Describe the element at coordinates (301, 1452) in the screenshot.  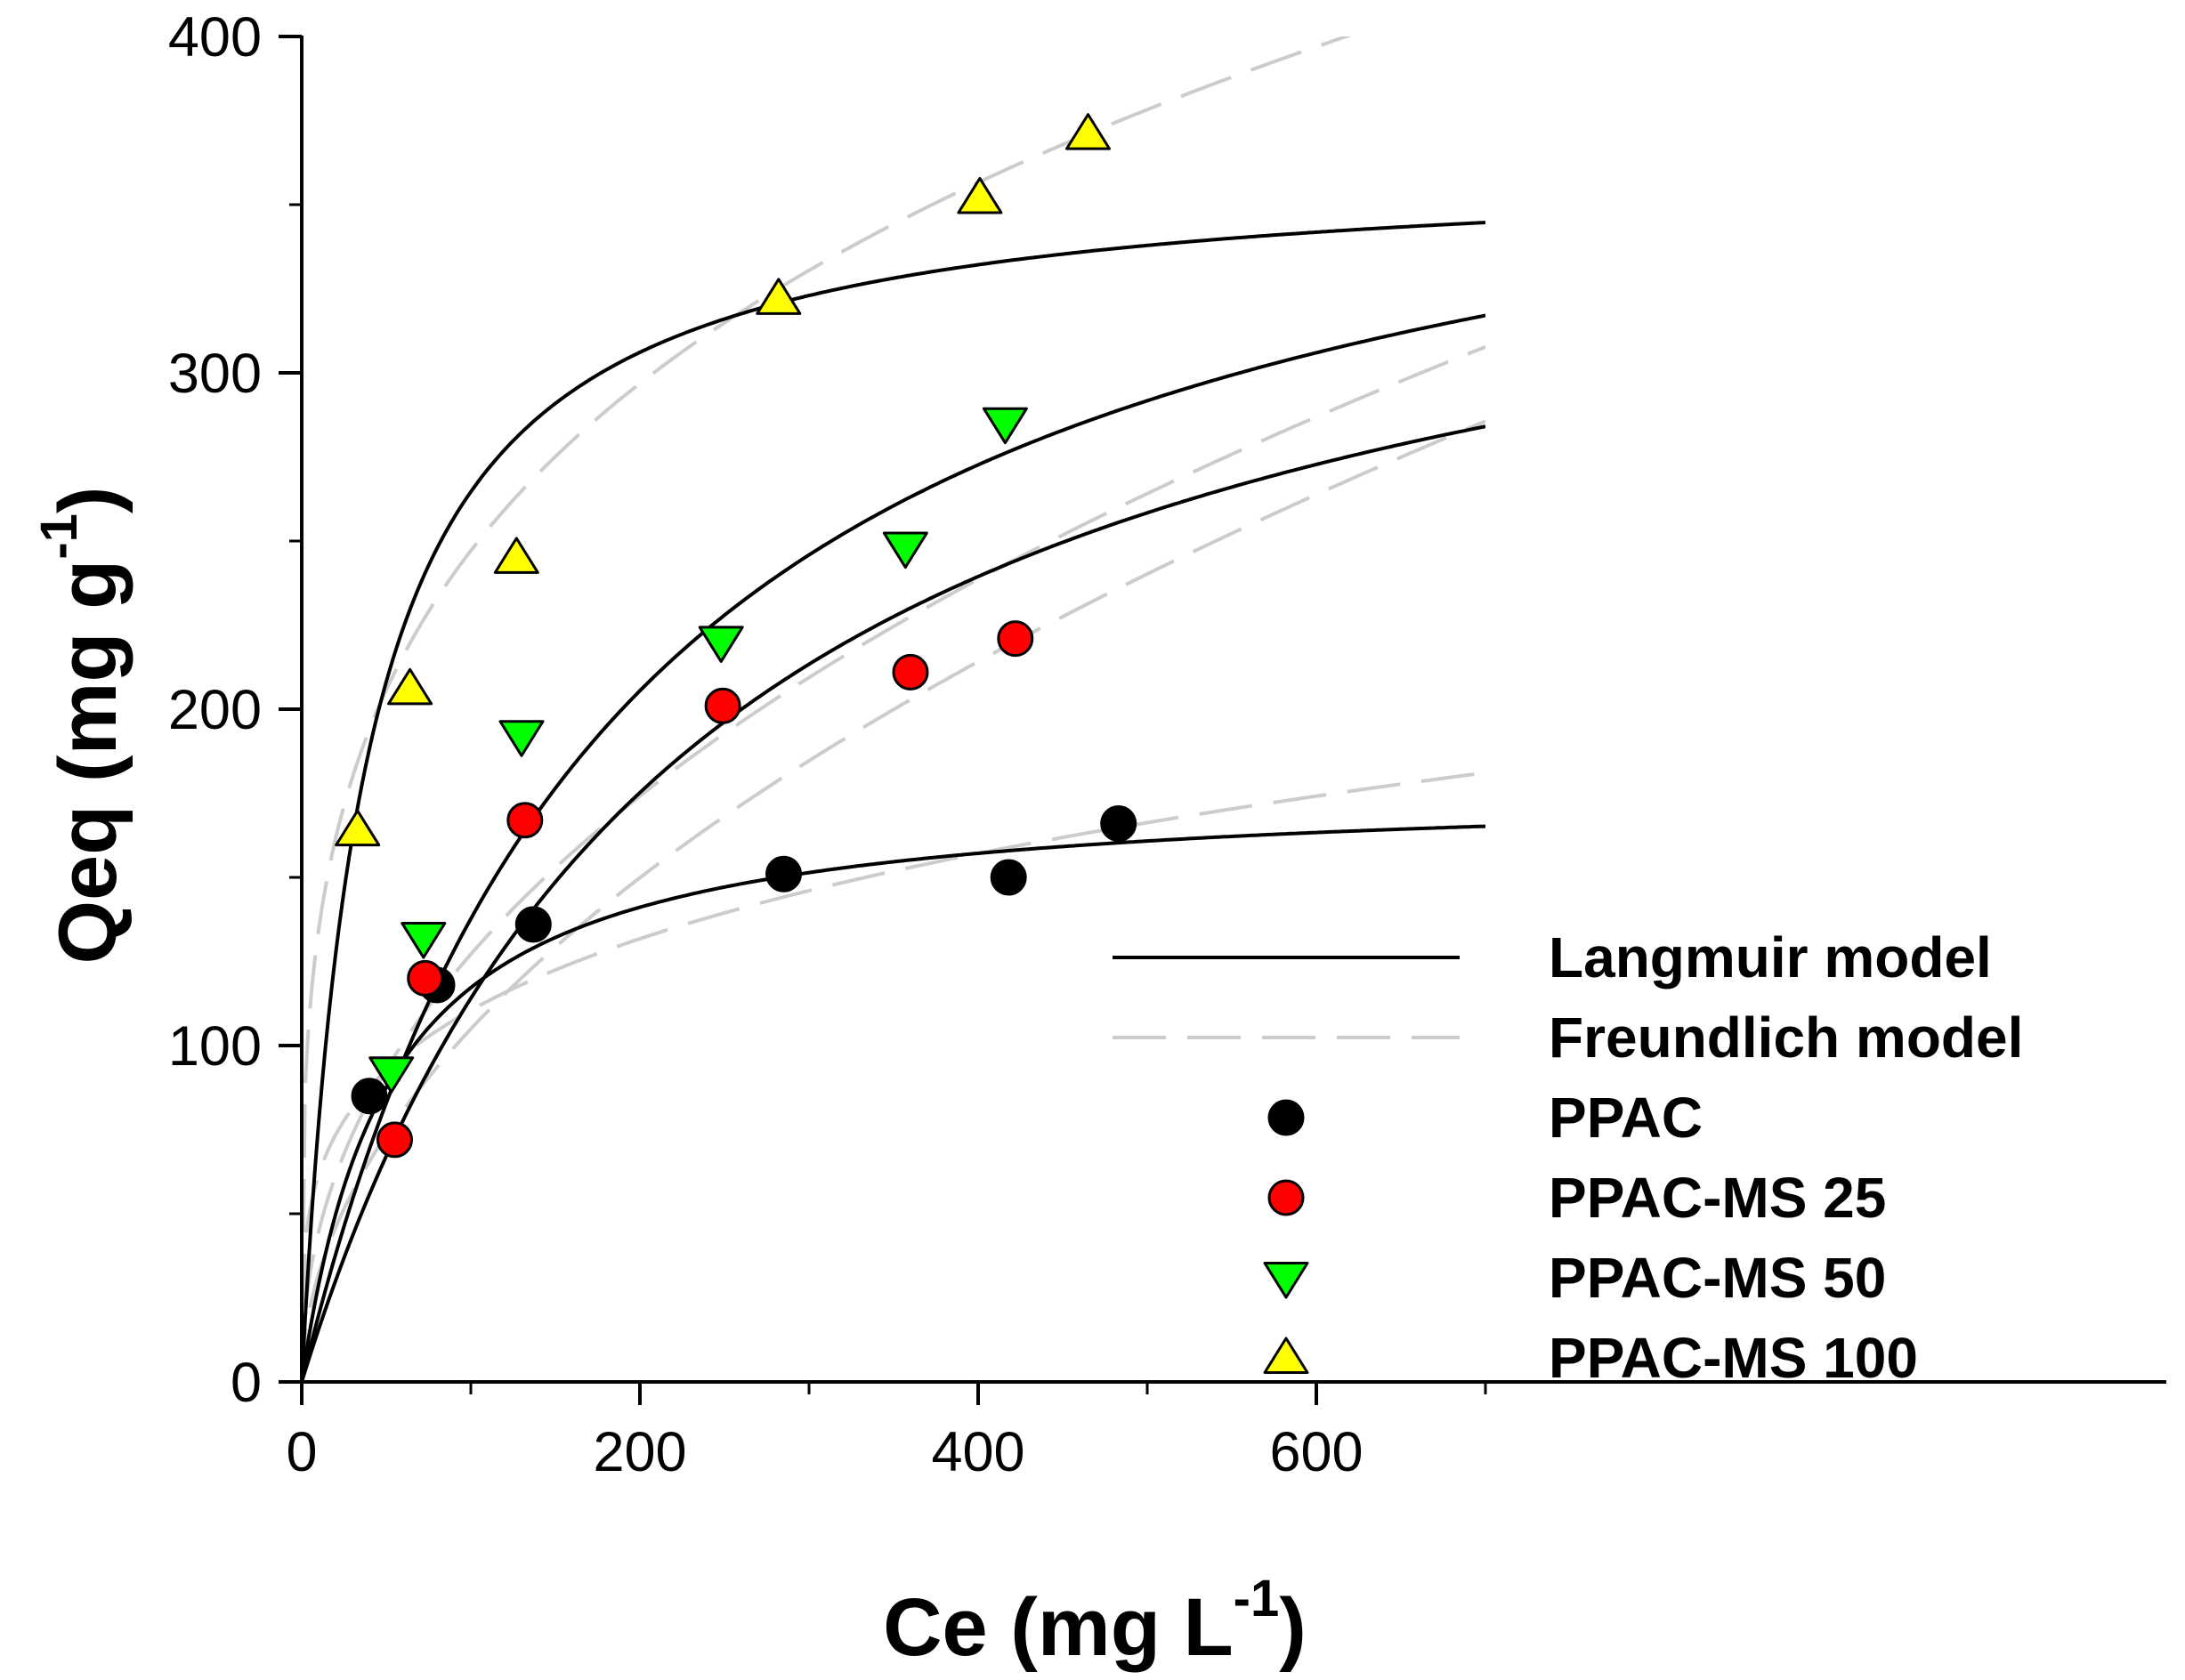
I see `x-tick-label: 0` at that location.